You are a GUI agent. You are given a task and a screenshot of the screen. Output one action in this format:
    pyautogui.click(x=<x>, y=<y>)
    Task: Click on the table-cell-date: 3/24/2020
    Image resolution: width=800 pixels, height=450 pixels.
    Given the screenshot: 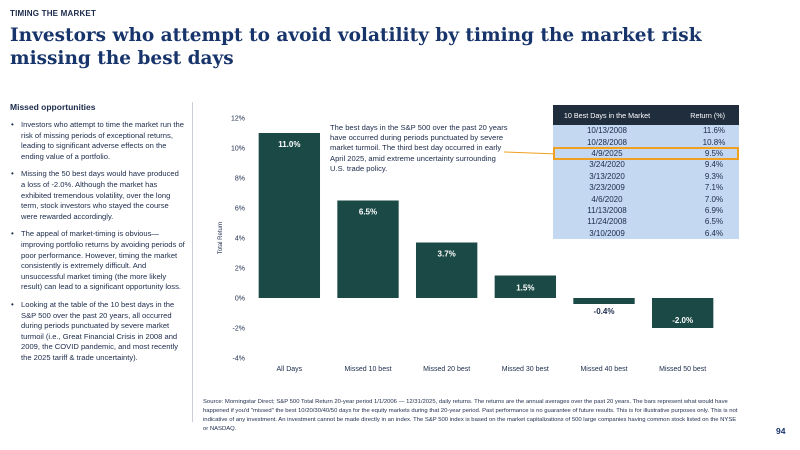 What is the action you would take?
    pyautogui.click(x=607, y=165)
    